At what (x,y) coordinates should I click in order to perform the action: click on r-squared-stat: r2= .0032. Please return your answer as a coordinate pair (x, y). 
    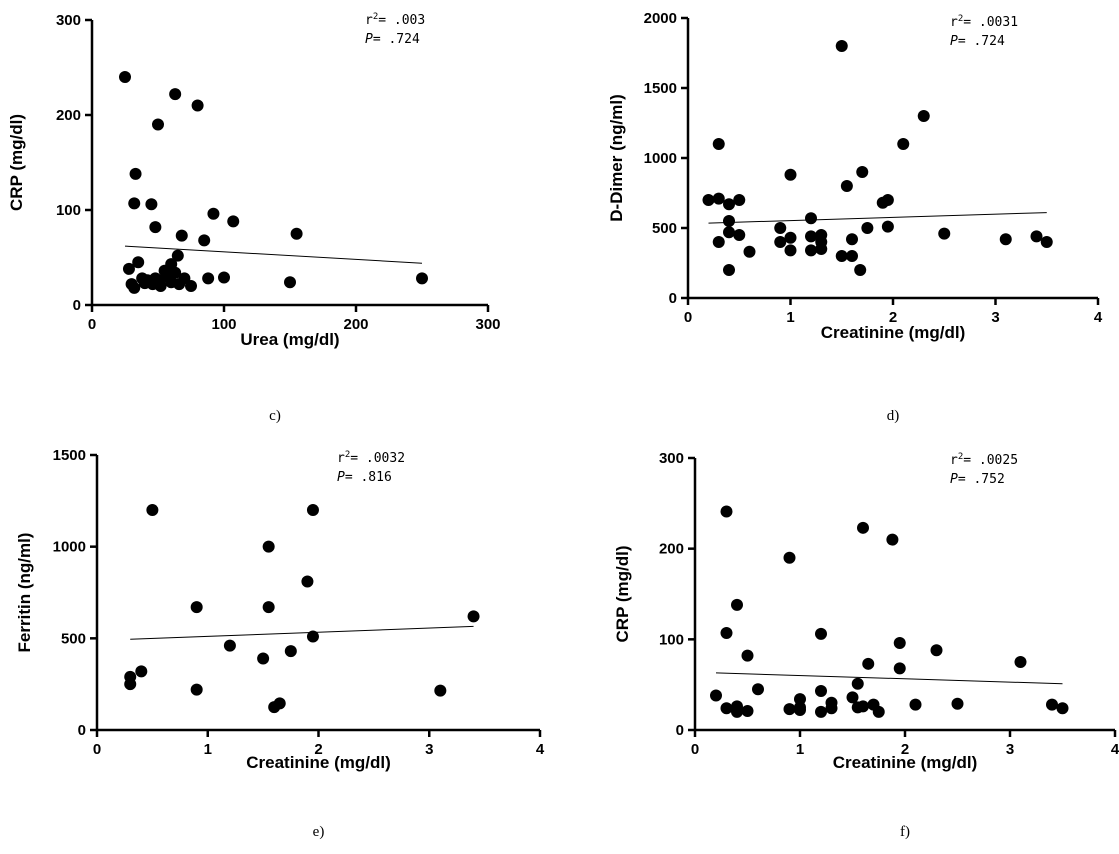
    Looking at the image, I should click on (371, 458).